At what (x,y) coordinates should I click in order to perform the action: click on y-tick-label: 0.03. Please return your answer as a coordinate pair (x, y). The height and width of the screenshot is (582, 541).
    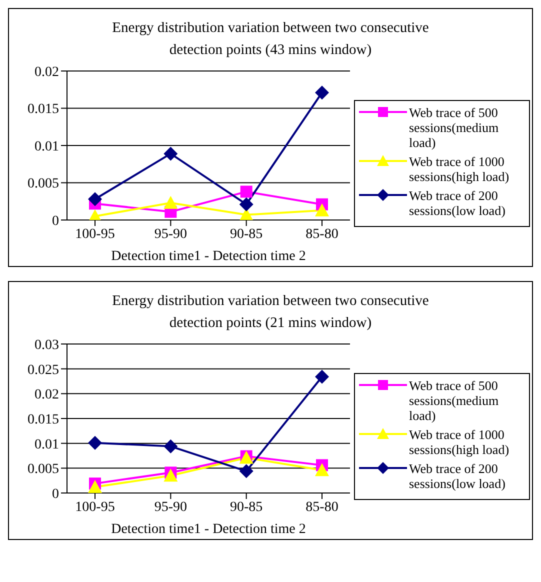
    Looking at the image, I should click on (46, 345).